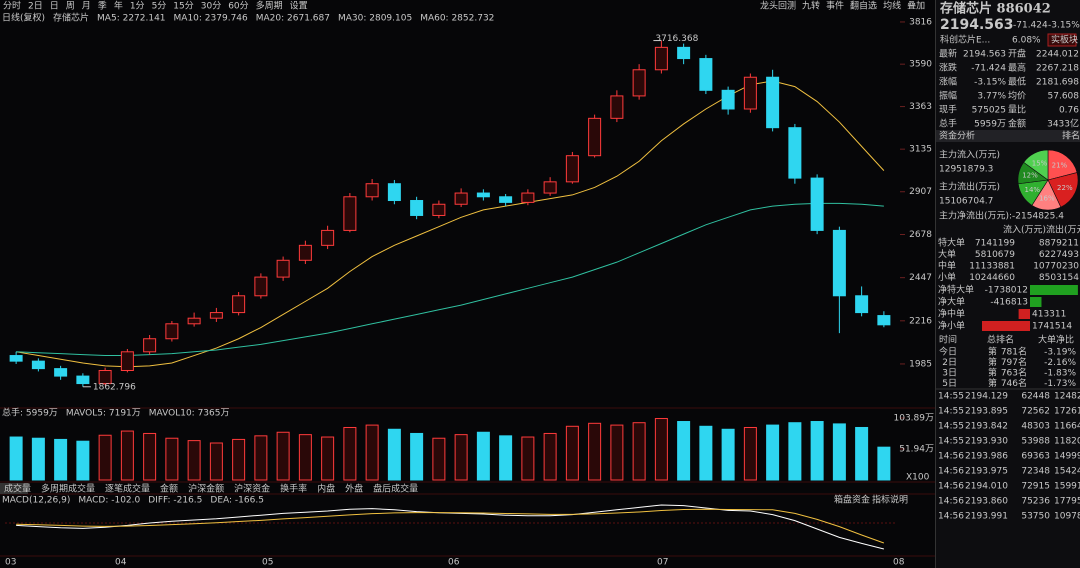 The width and height of the screenshot is (1080, 568). I want to click on inflow-cell: 10244660, so click(992, 278).